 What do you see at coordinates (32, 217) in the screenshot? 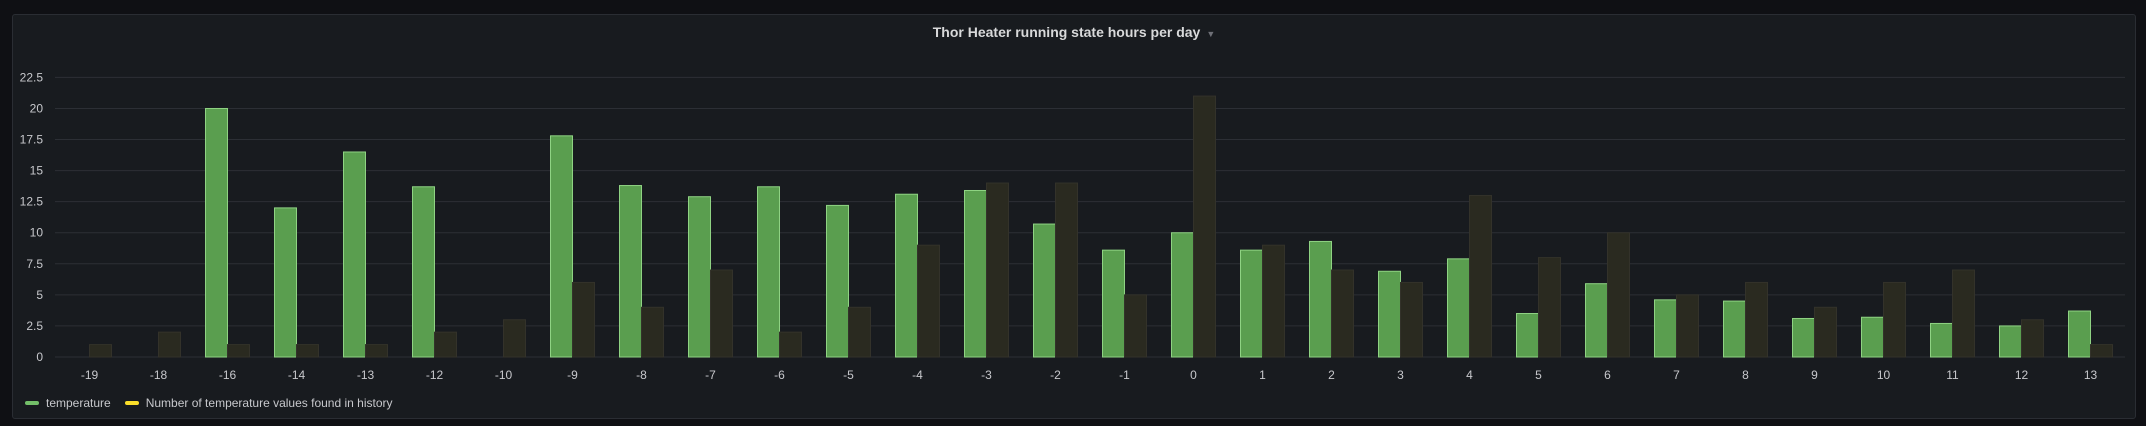
I see `y-axis: 0 2.5 5 7.5 10 12.5 15 17.5 20 22.5` at bounding box center [32, 217].